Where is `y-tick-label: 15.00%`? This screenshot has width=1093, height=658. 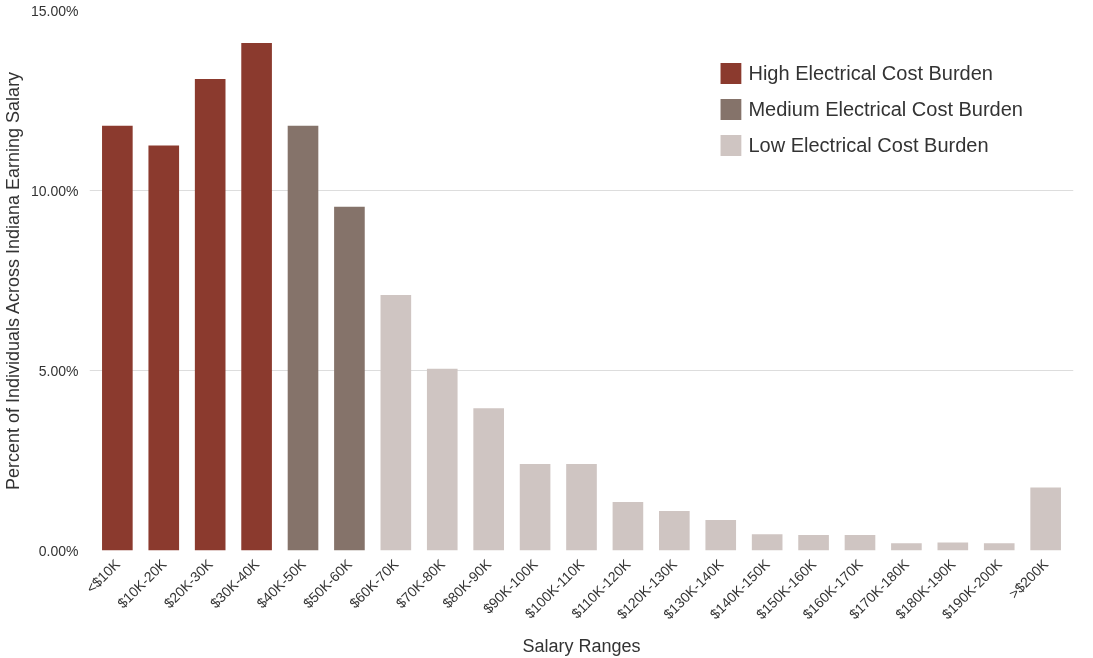
y-tick-label: 15.00% is located at coordinates (55, 10).